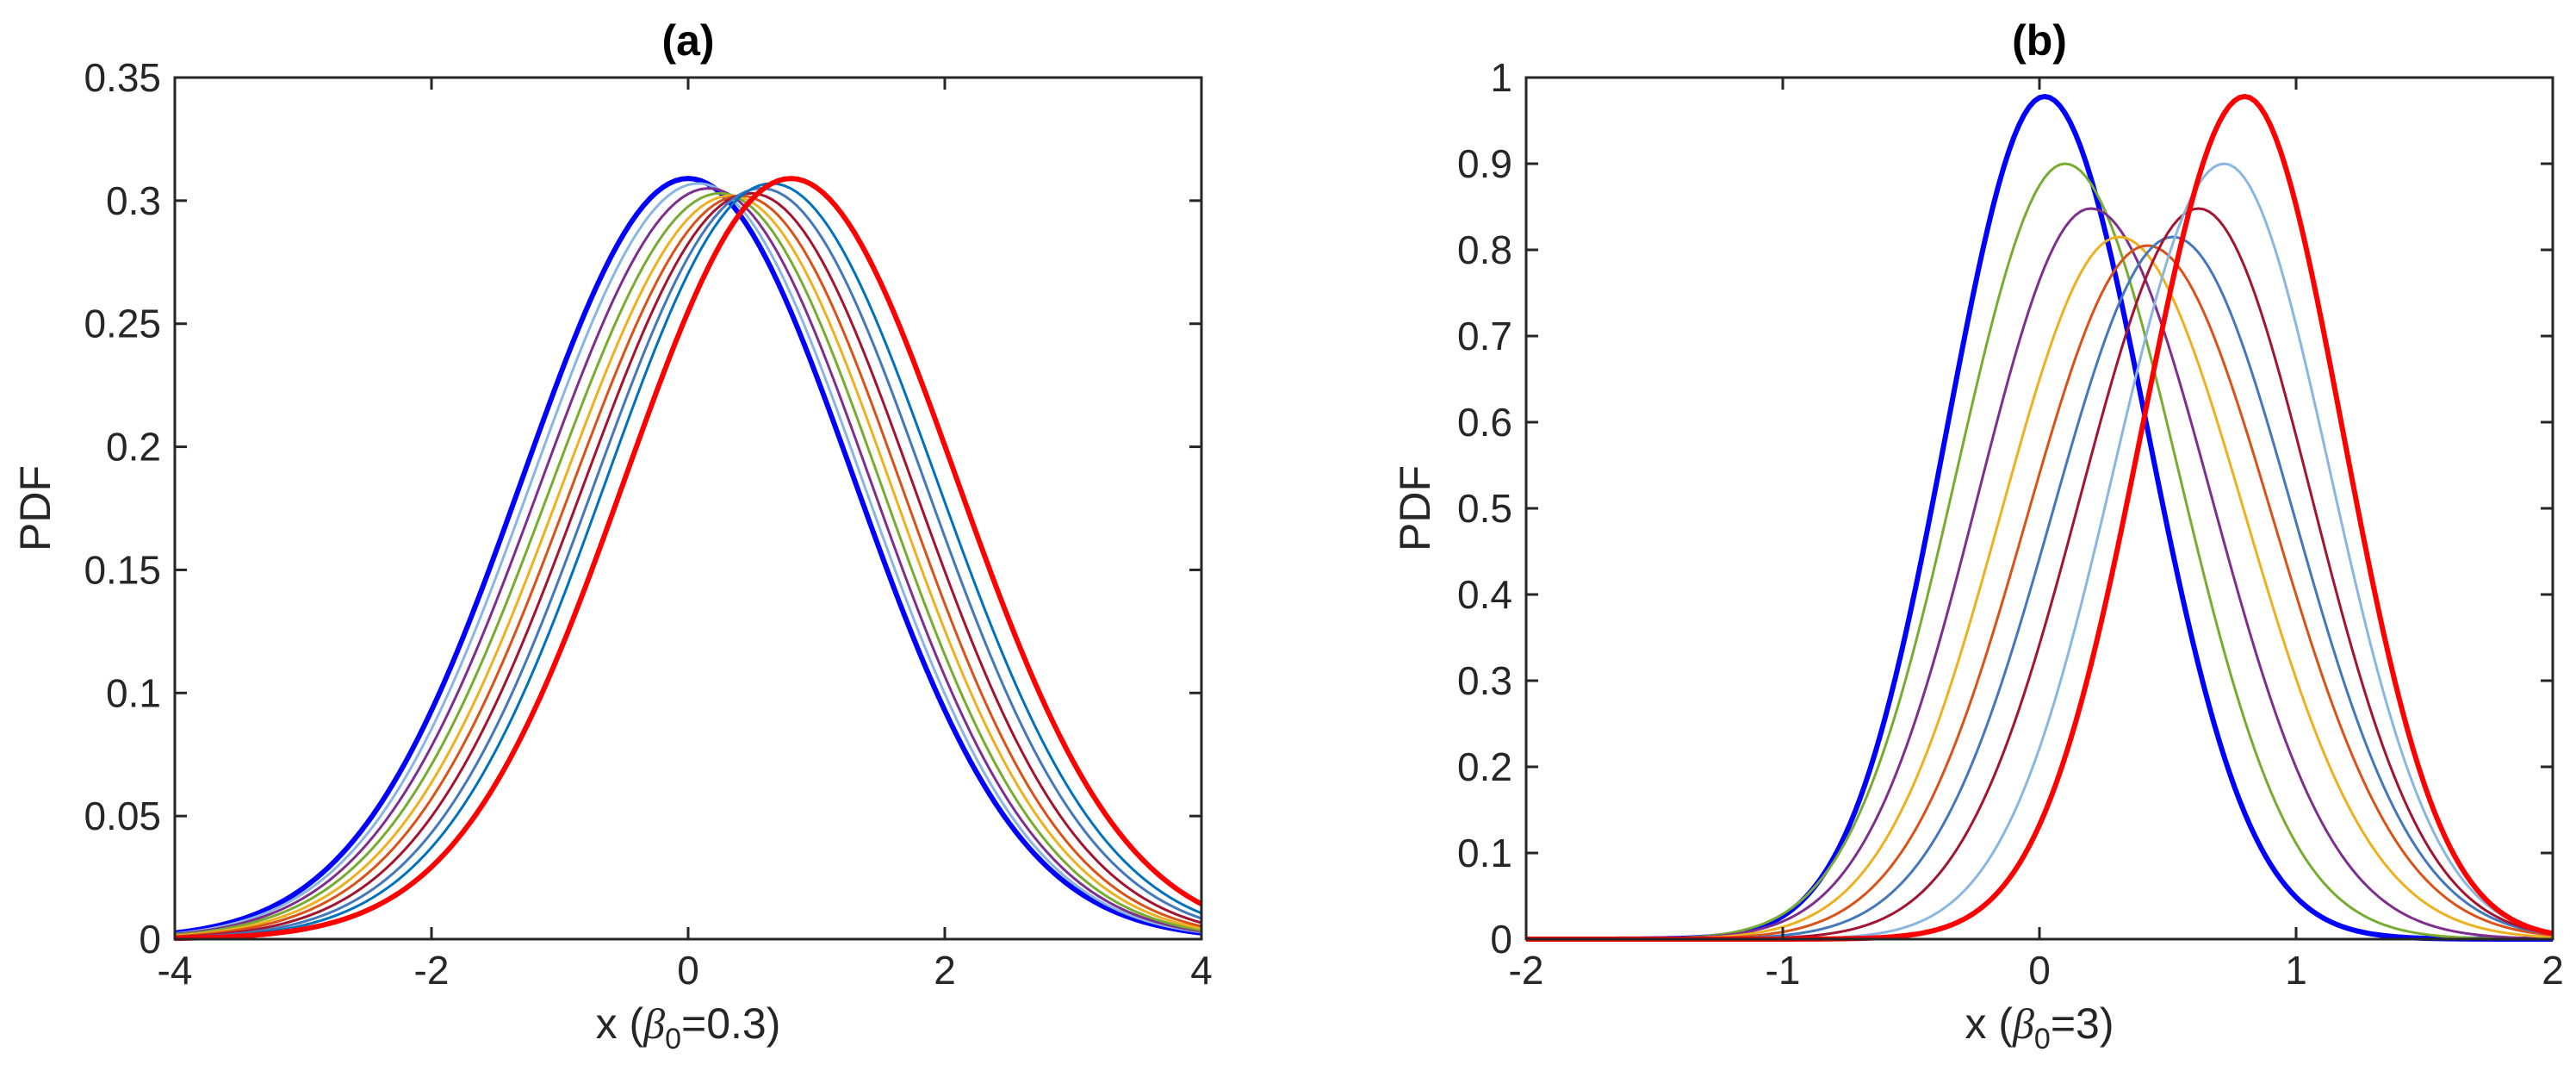 This screenshot has width=2576, height=1077. Describe the element at coordinates (1484, 766) in the screenshot. I see `panel-b-ytick-label: 0.2` at that location.